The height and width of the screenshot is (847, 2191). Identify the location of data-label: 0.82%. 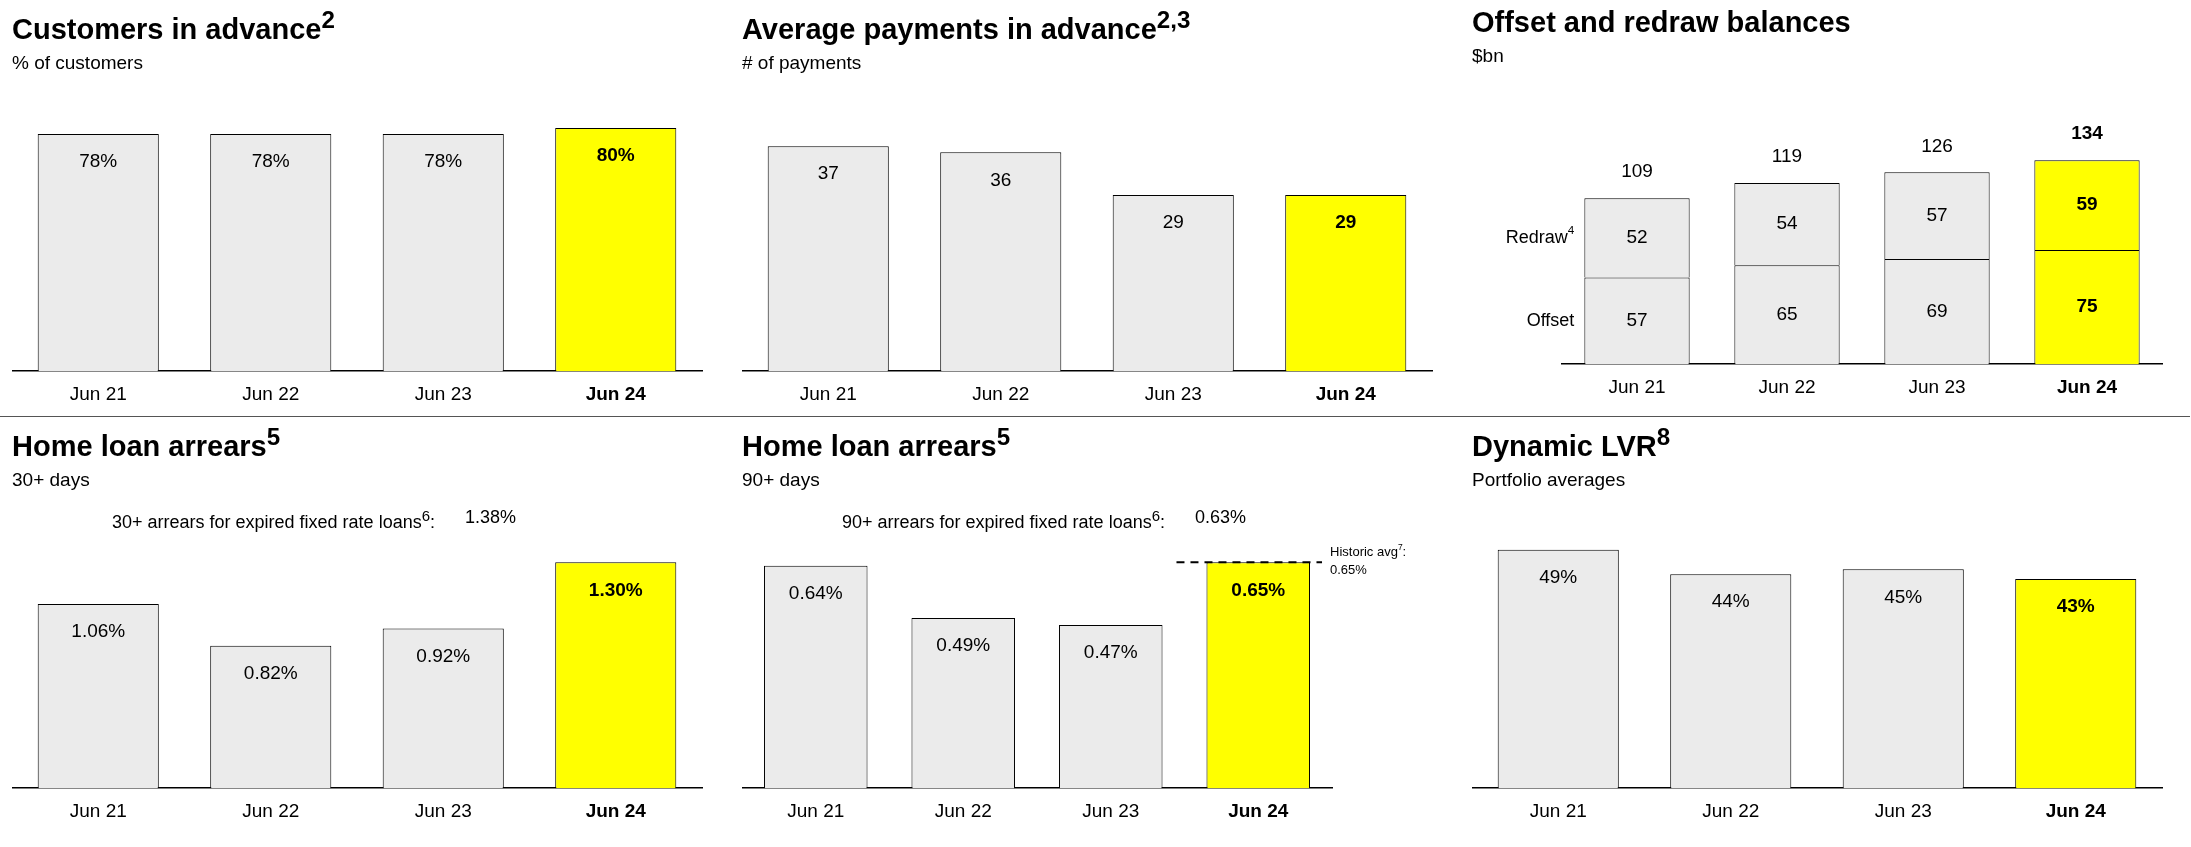
(270, 672).